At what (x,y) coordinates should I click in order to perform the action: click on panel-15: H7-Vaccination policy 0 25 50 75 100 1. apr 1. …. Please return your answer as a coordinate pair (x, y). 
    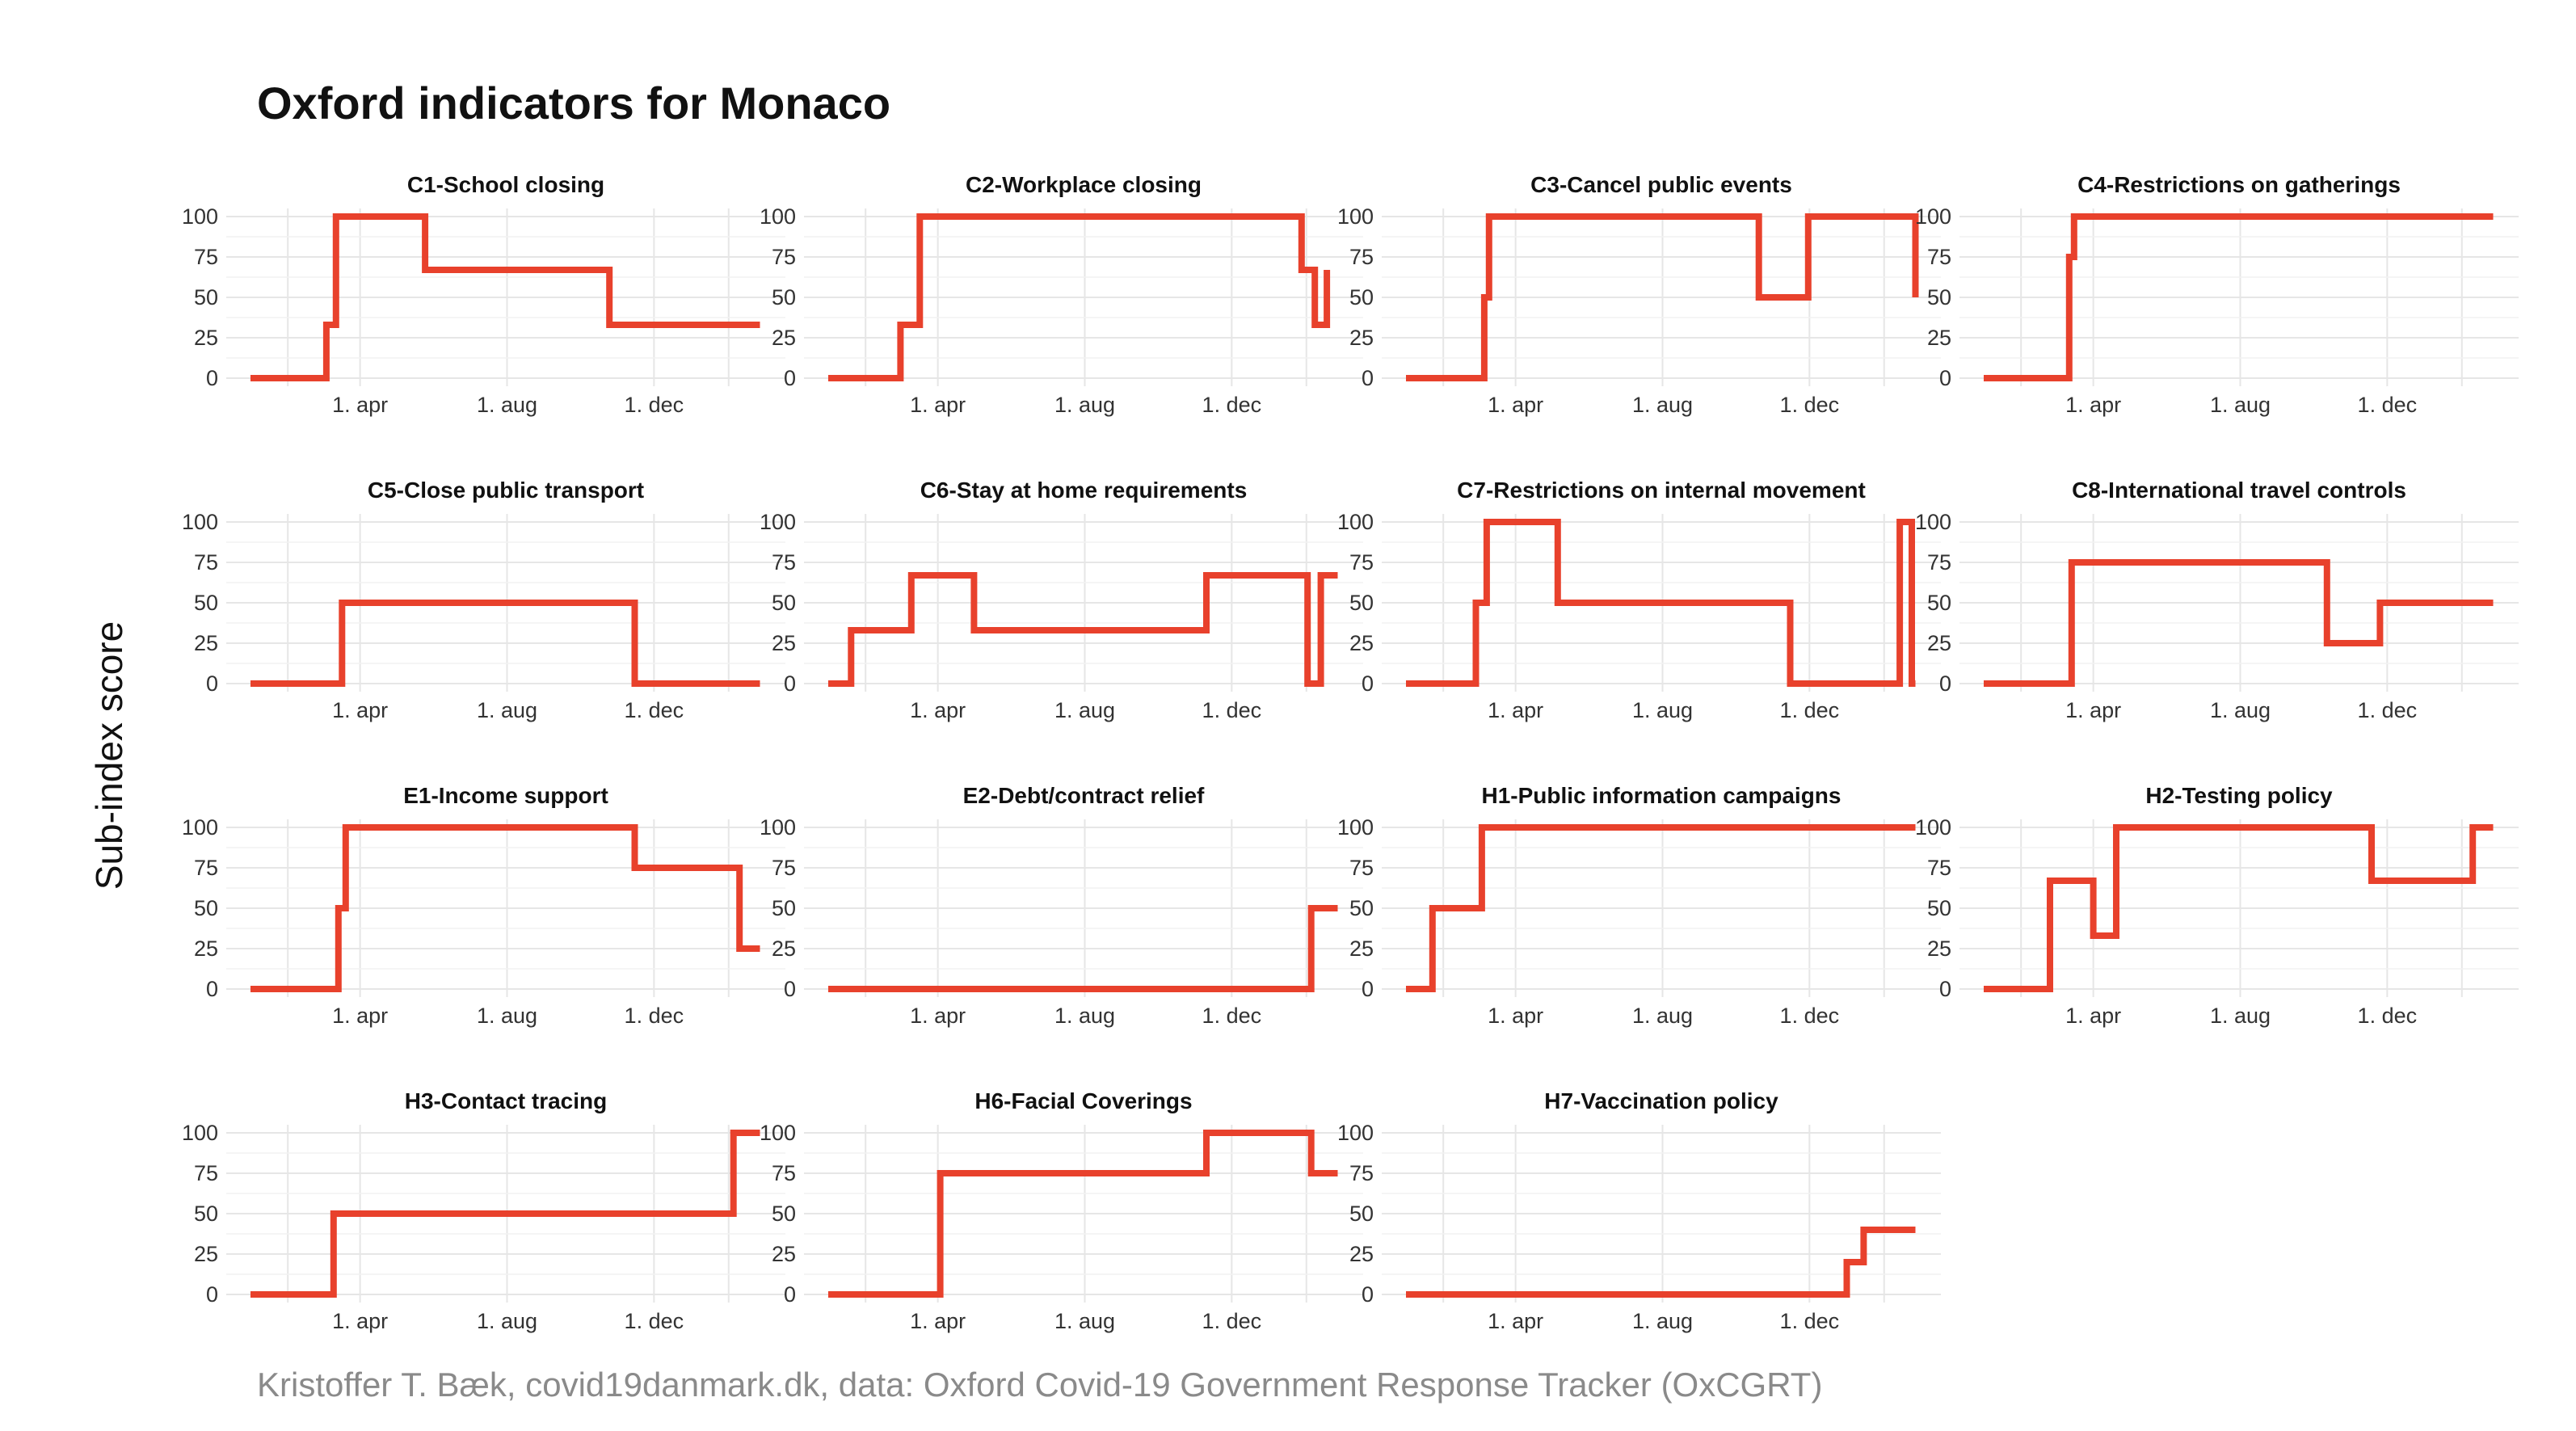
    Looking at the image, I should click on (1639, 1210).